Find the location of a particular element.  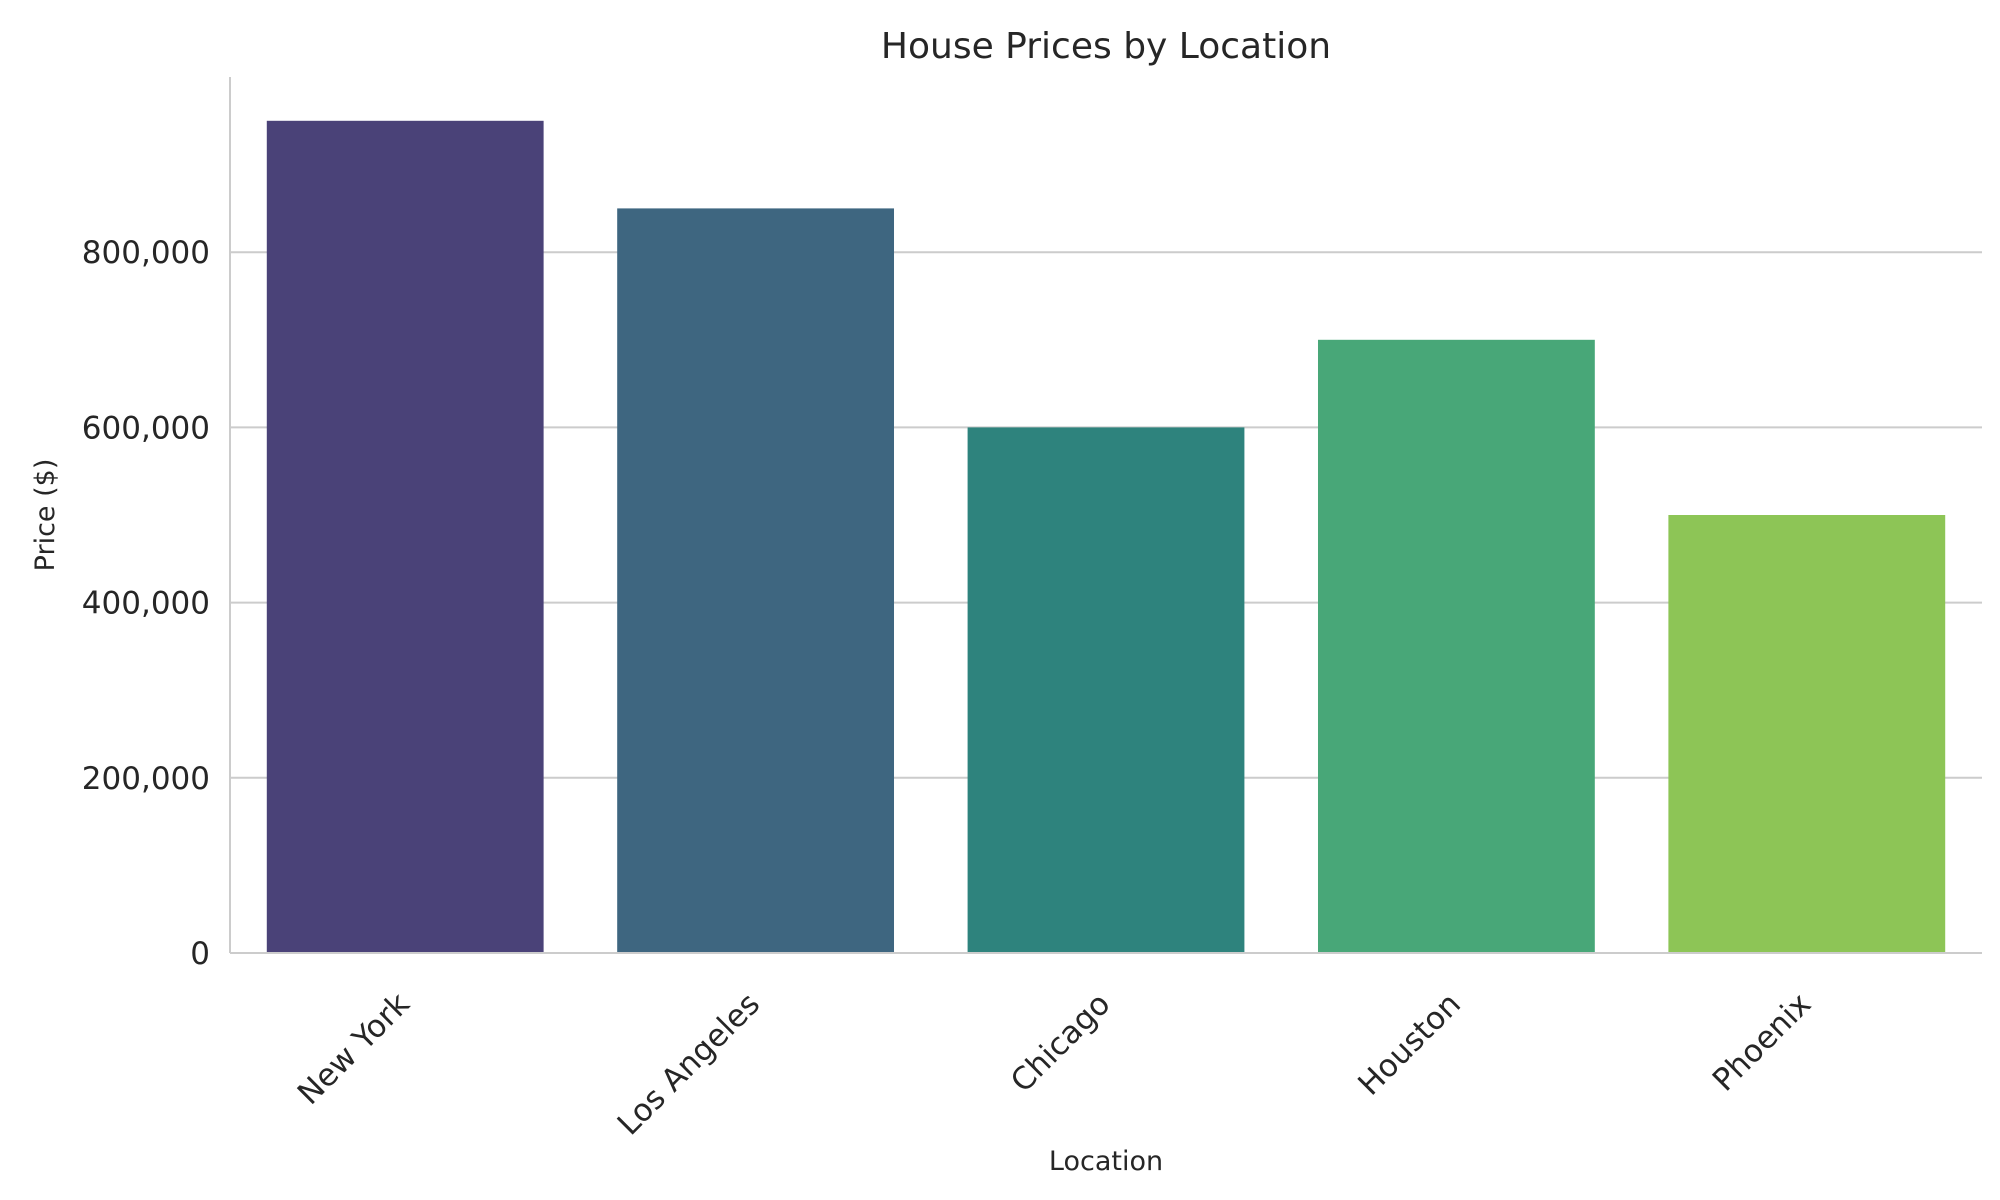

bar-chicago is located at coordinates (1106, 690).